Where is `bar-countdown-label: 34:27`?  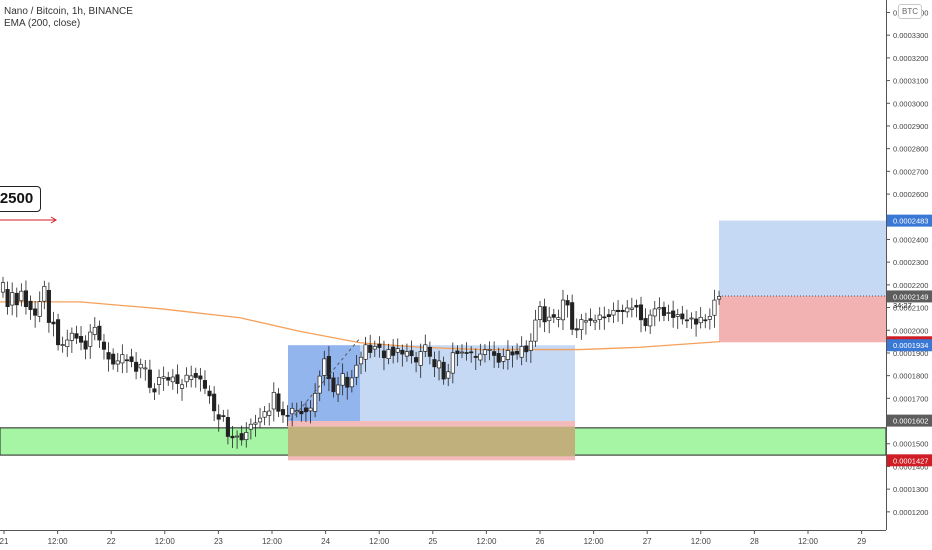
bar-countdown-label: 34:27 is located at coordinates (902, 305).